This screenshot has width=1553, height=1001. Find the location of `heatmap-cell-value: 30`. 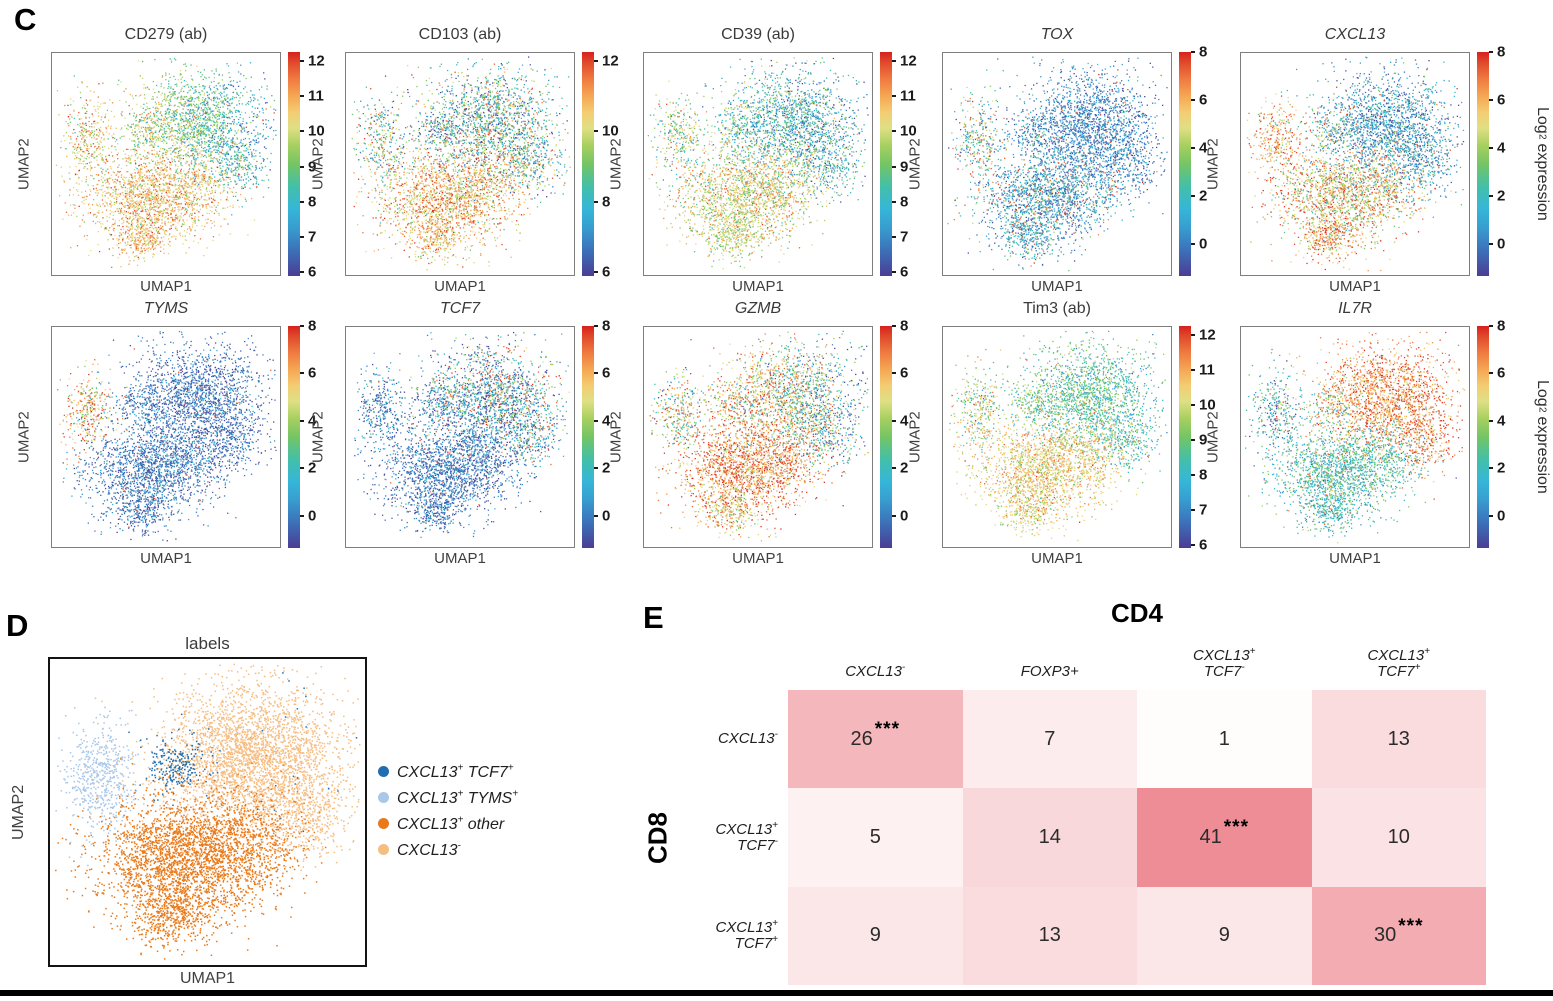

heatmap-cell-value: 30 is located at coordinates (1385, 935).